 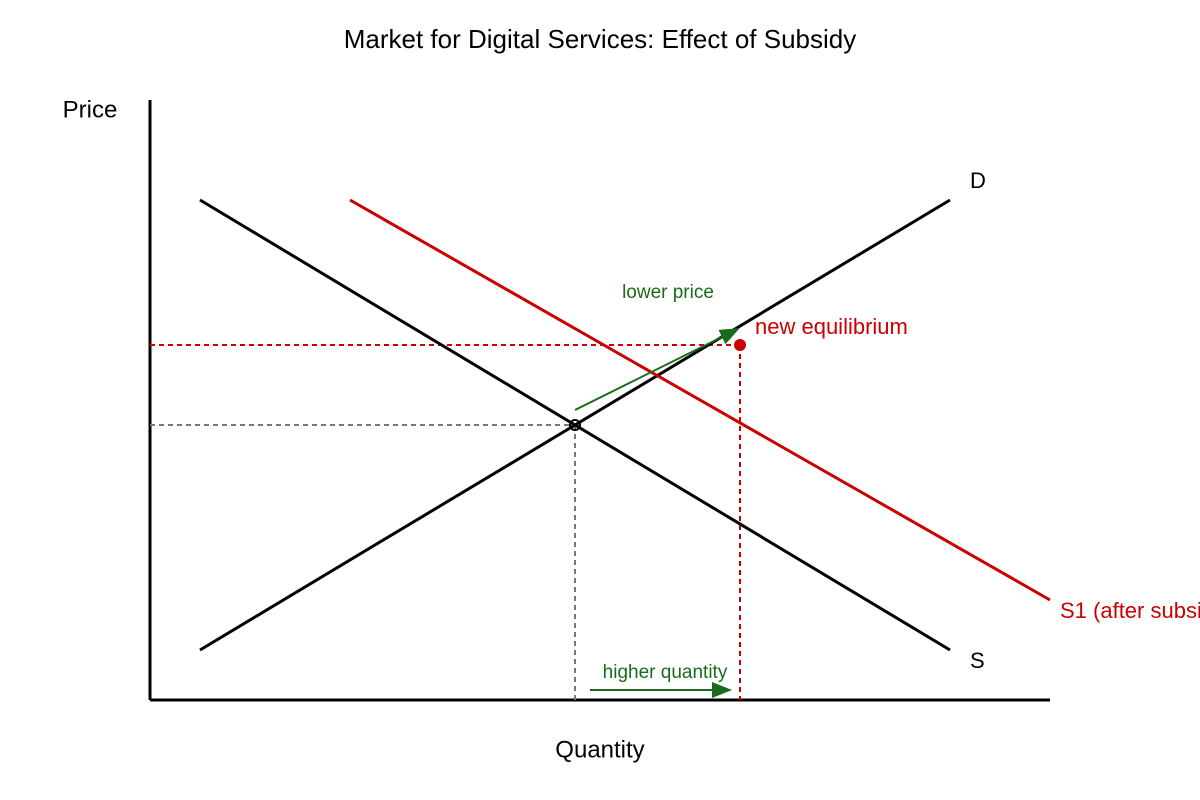 I want to click on annotation: higher quantity, so click(x=665, y=672).